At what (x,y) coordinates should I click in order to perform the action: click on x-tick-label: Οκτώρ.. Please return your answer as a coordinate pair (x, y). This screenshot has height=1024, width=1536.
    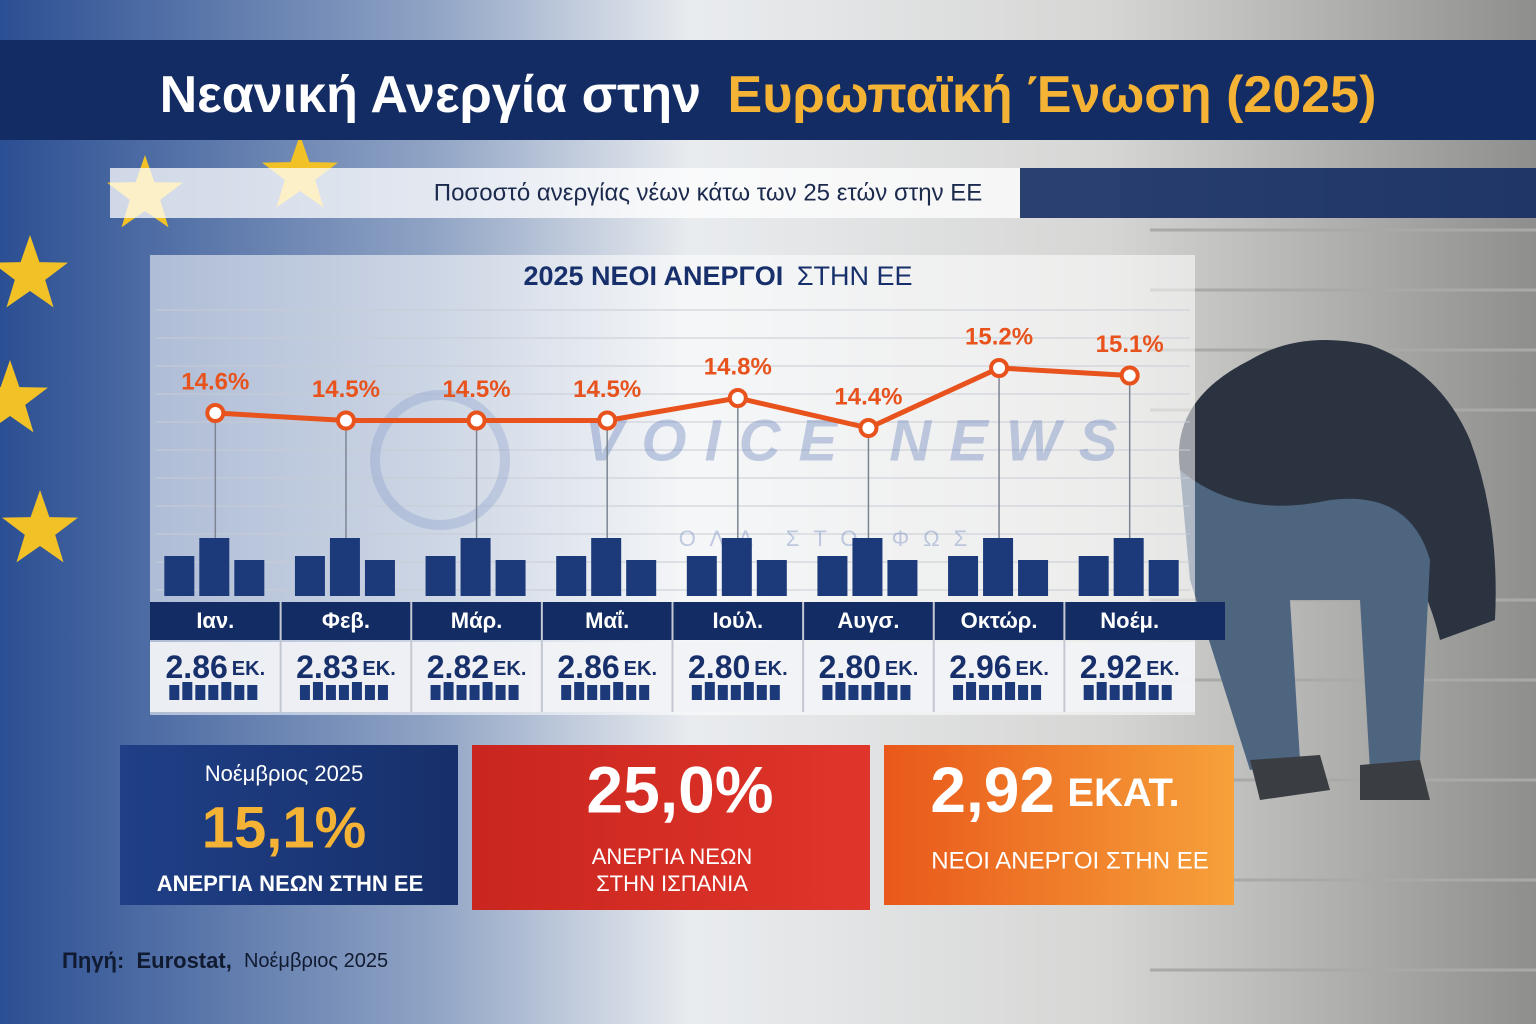
    Looking at the image, I should click on (999, 620).